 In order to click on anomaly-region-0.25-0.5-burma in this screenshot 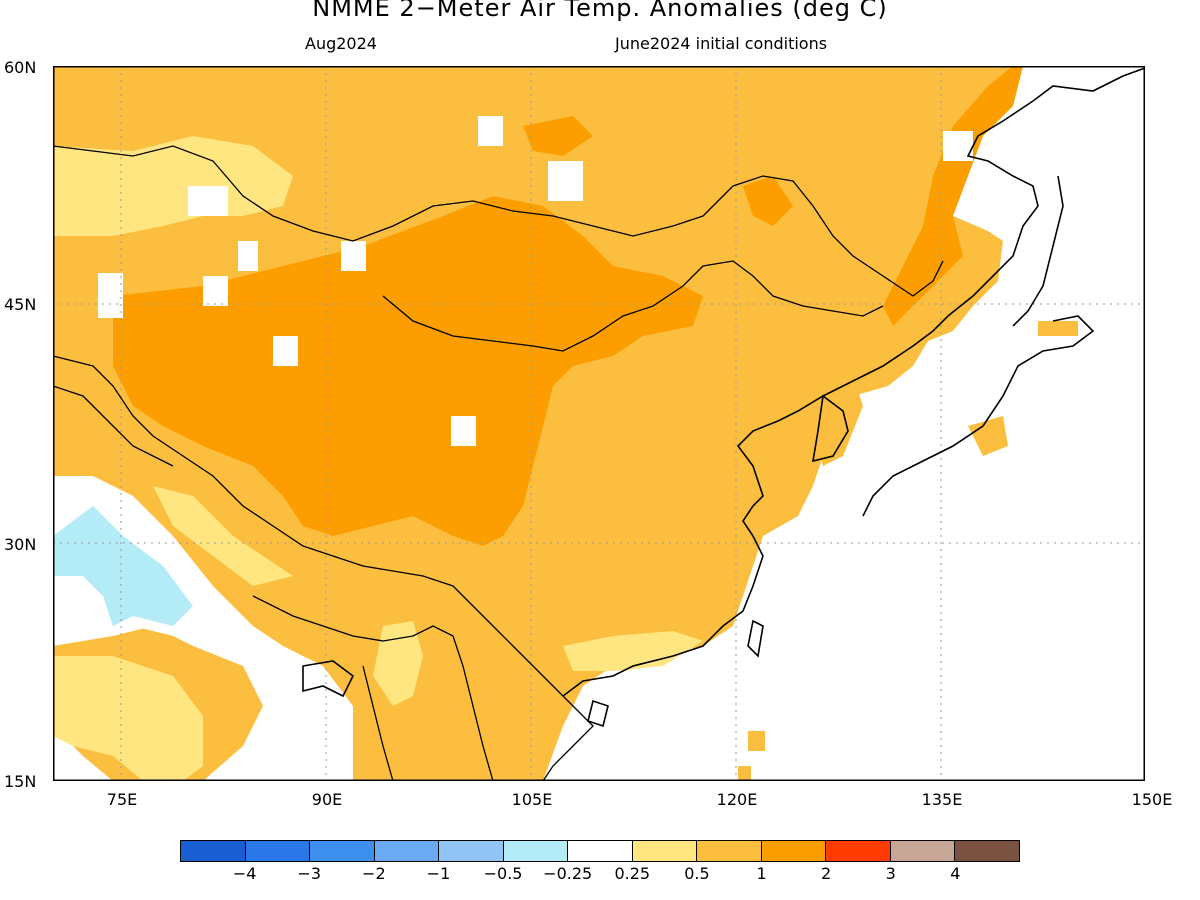, I will do `click(398, 663)`.